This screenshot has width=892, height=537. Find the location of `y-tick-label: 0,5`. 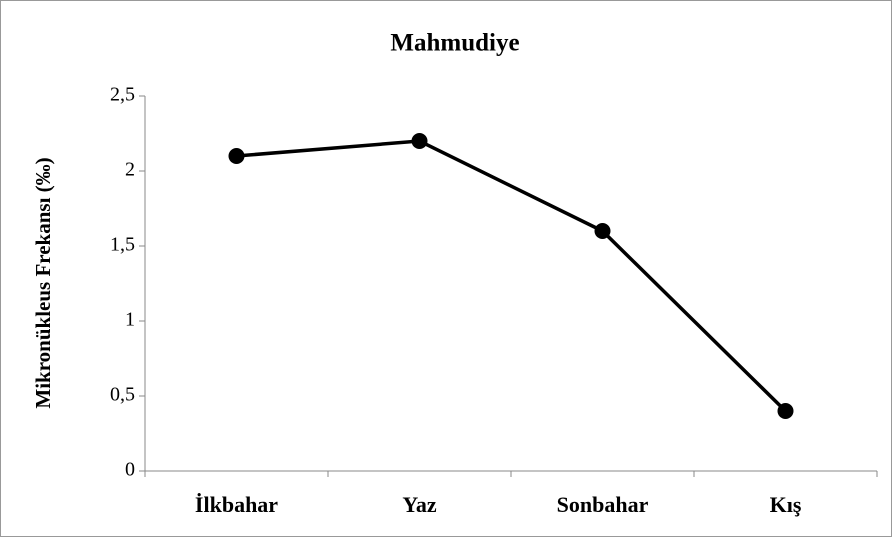

y-tick-label: 0,5 is located at coordinates (122, 395).